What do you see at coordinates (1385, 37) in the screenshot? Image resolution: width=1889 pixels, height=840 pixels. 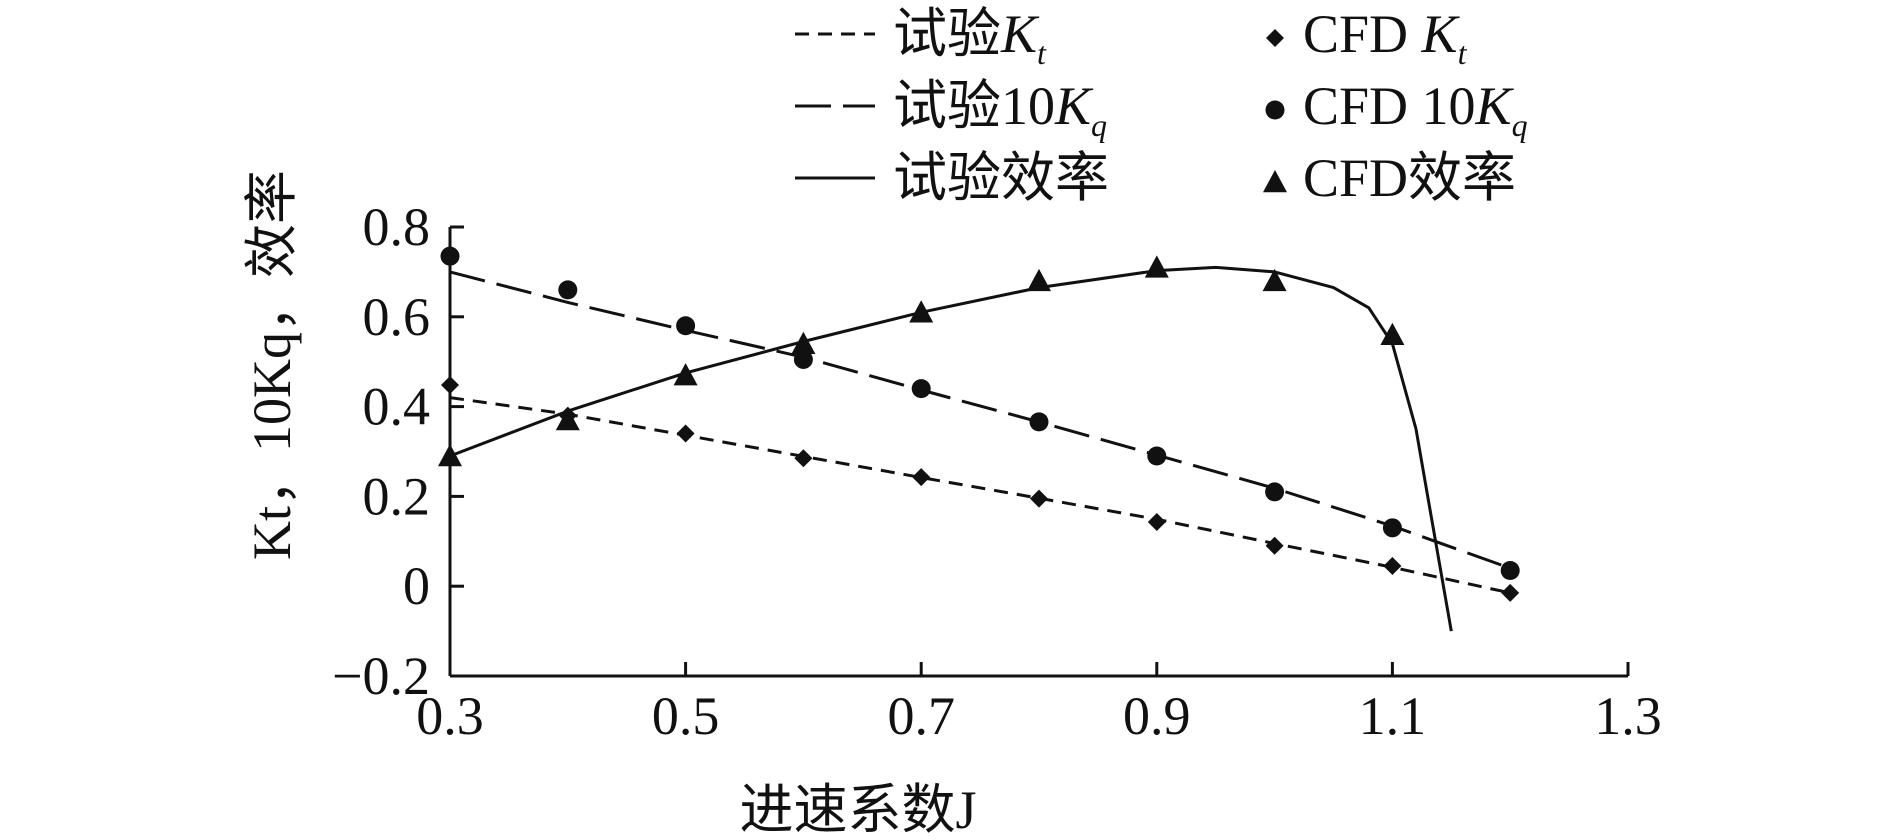 I see `legend-label: CFD Kt` at bounding box center [1385, 37].